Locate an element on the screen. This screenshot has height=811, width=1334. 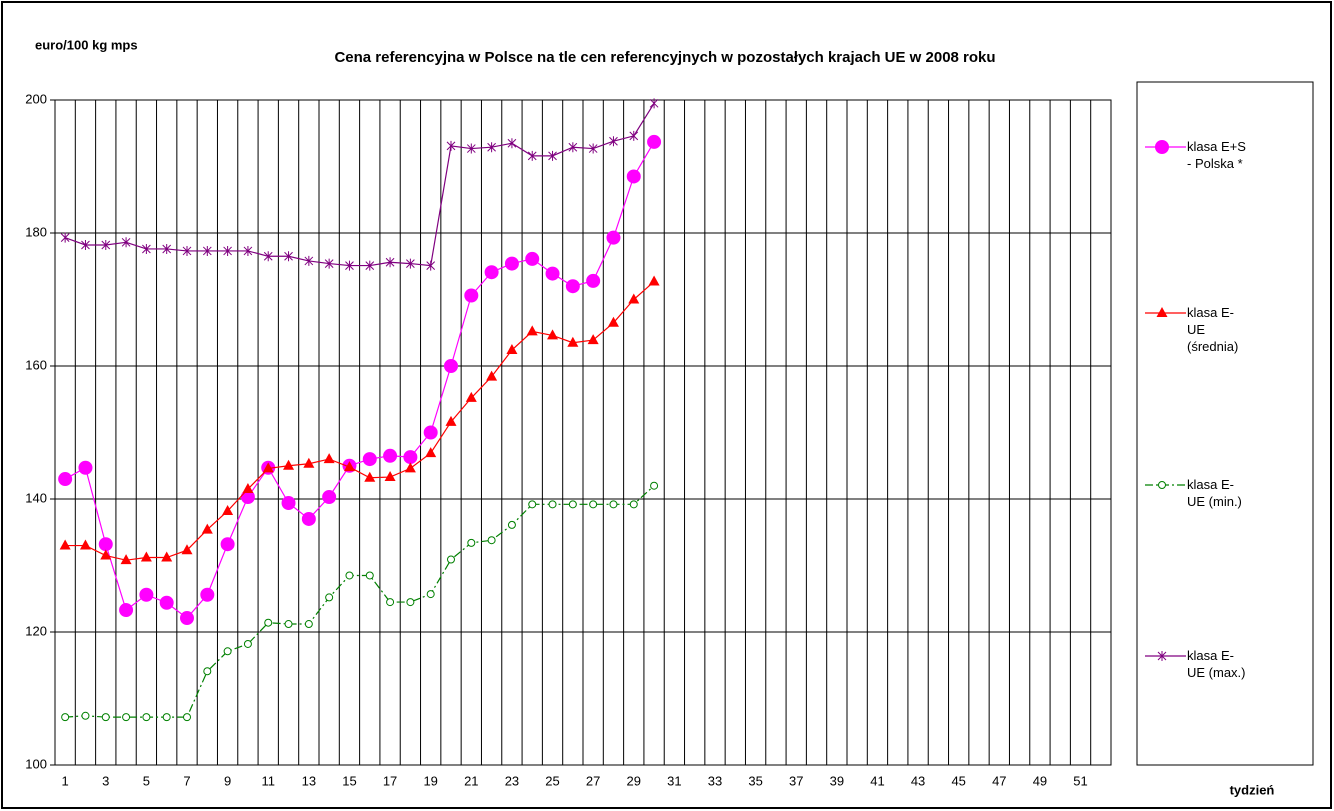
legend-label: klasa E- UE (min.) is located at coordinates (1214, 493).